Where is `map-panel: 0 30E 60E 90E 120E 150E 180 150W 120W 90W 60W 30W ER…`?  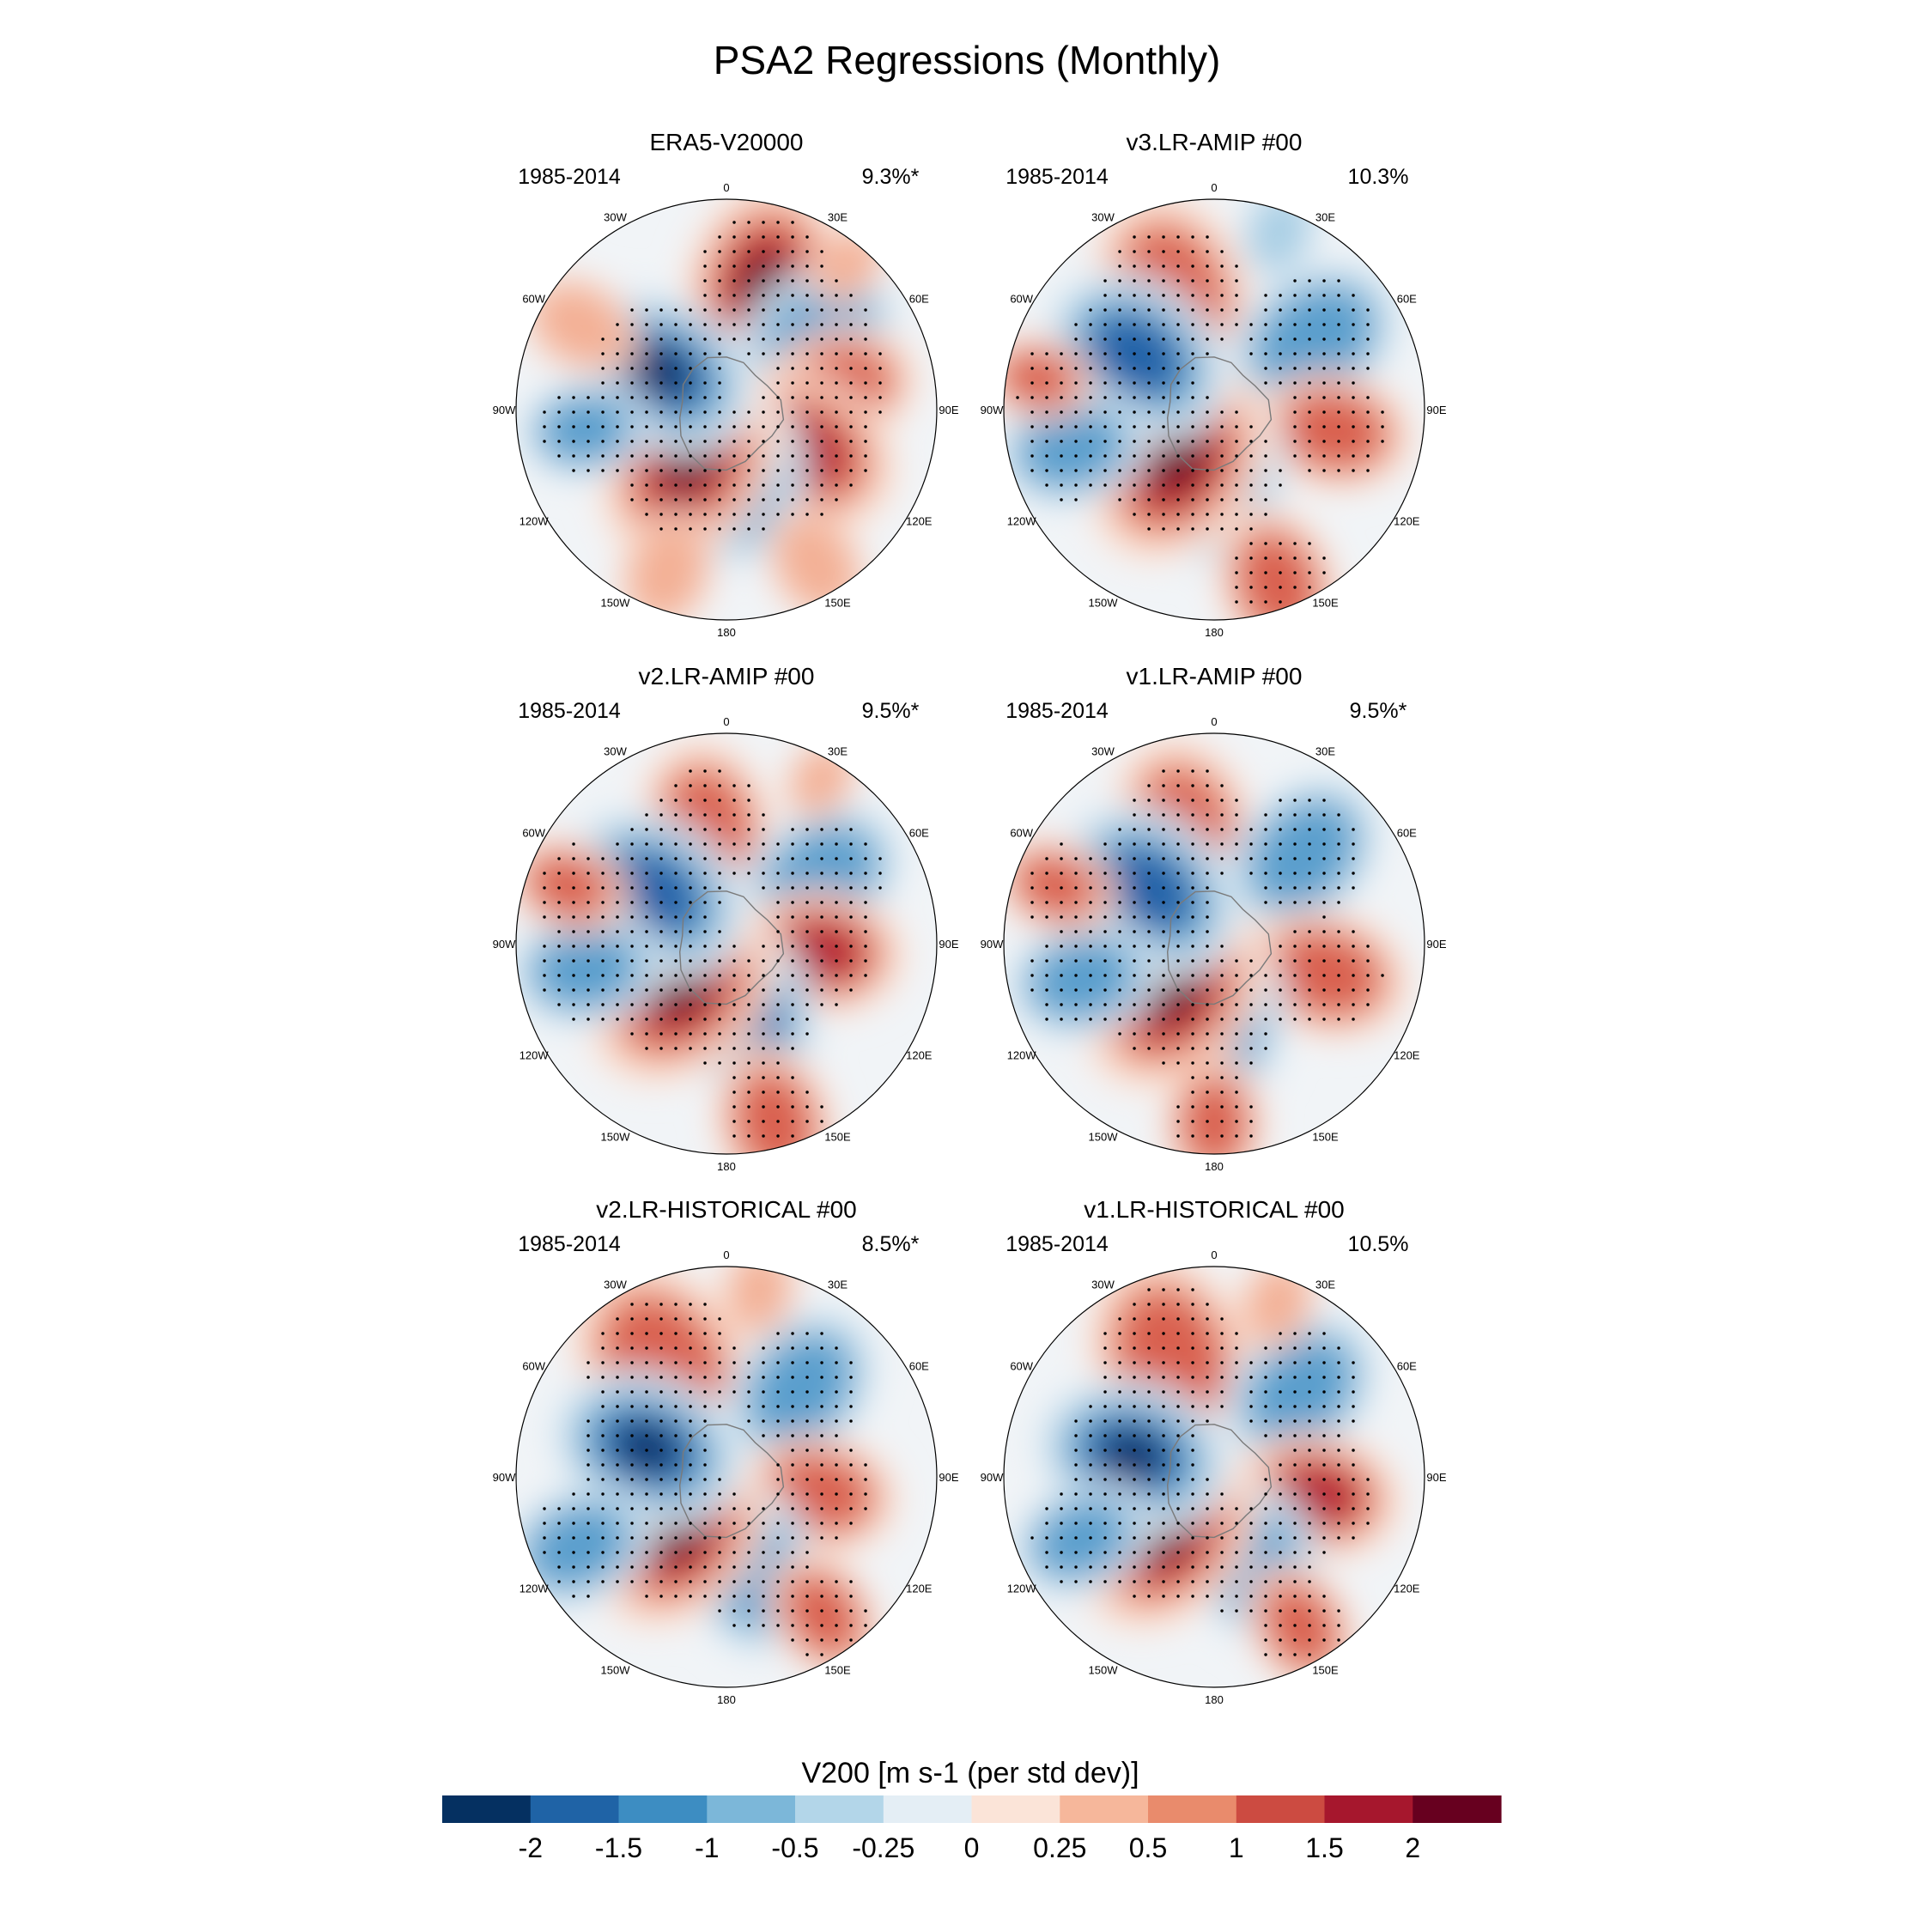
map-panel: 0 30E 60E 90E 120E 150E 180 150W 120W 90W 60W 30W ER… is located at coordinates (726, 384).